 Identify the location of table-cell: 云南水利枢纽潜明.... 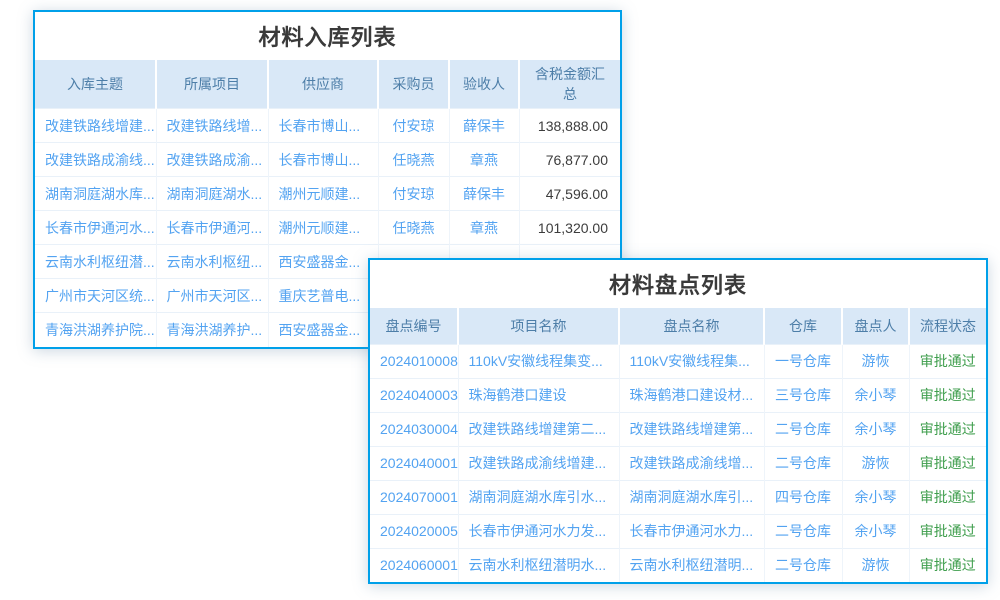
(692, 564).